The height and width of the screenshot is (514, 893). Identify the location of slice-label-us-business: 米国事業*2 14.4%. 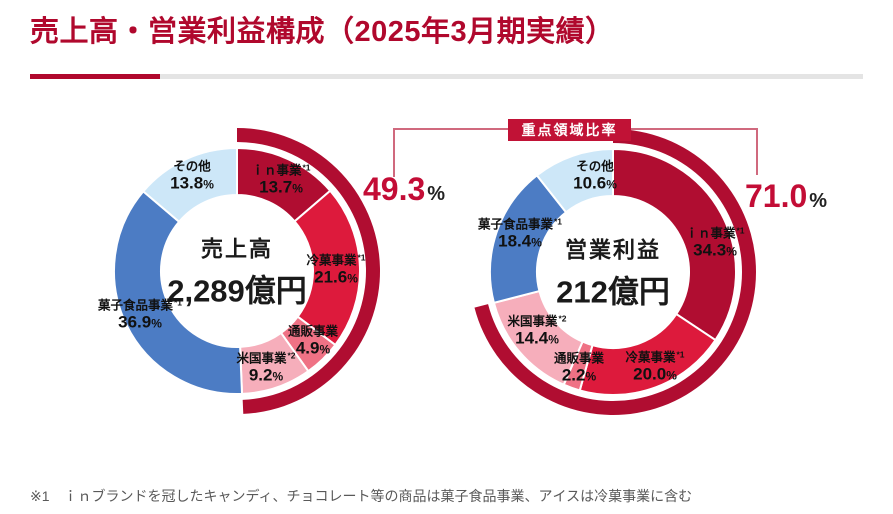
(537, 330).